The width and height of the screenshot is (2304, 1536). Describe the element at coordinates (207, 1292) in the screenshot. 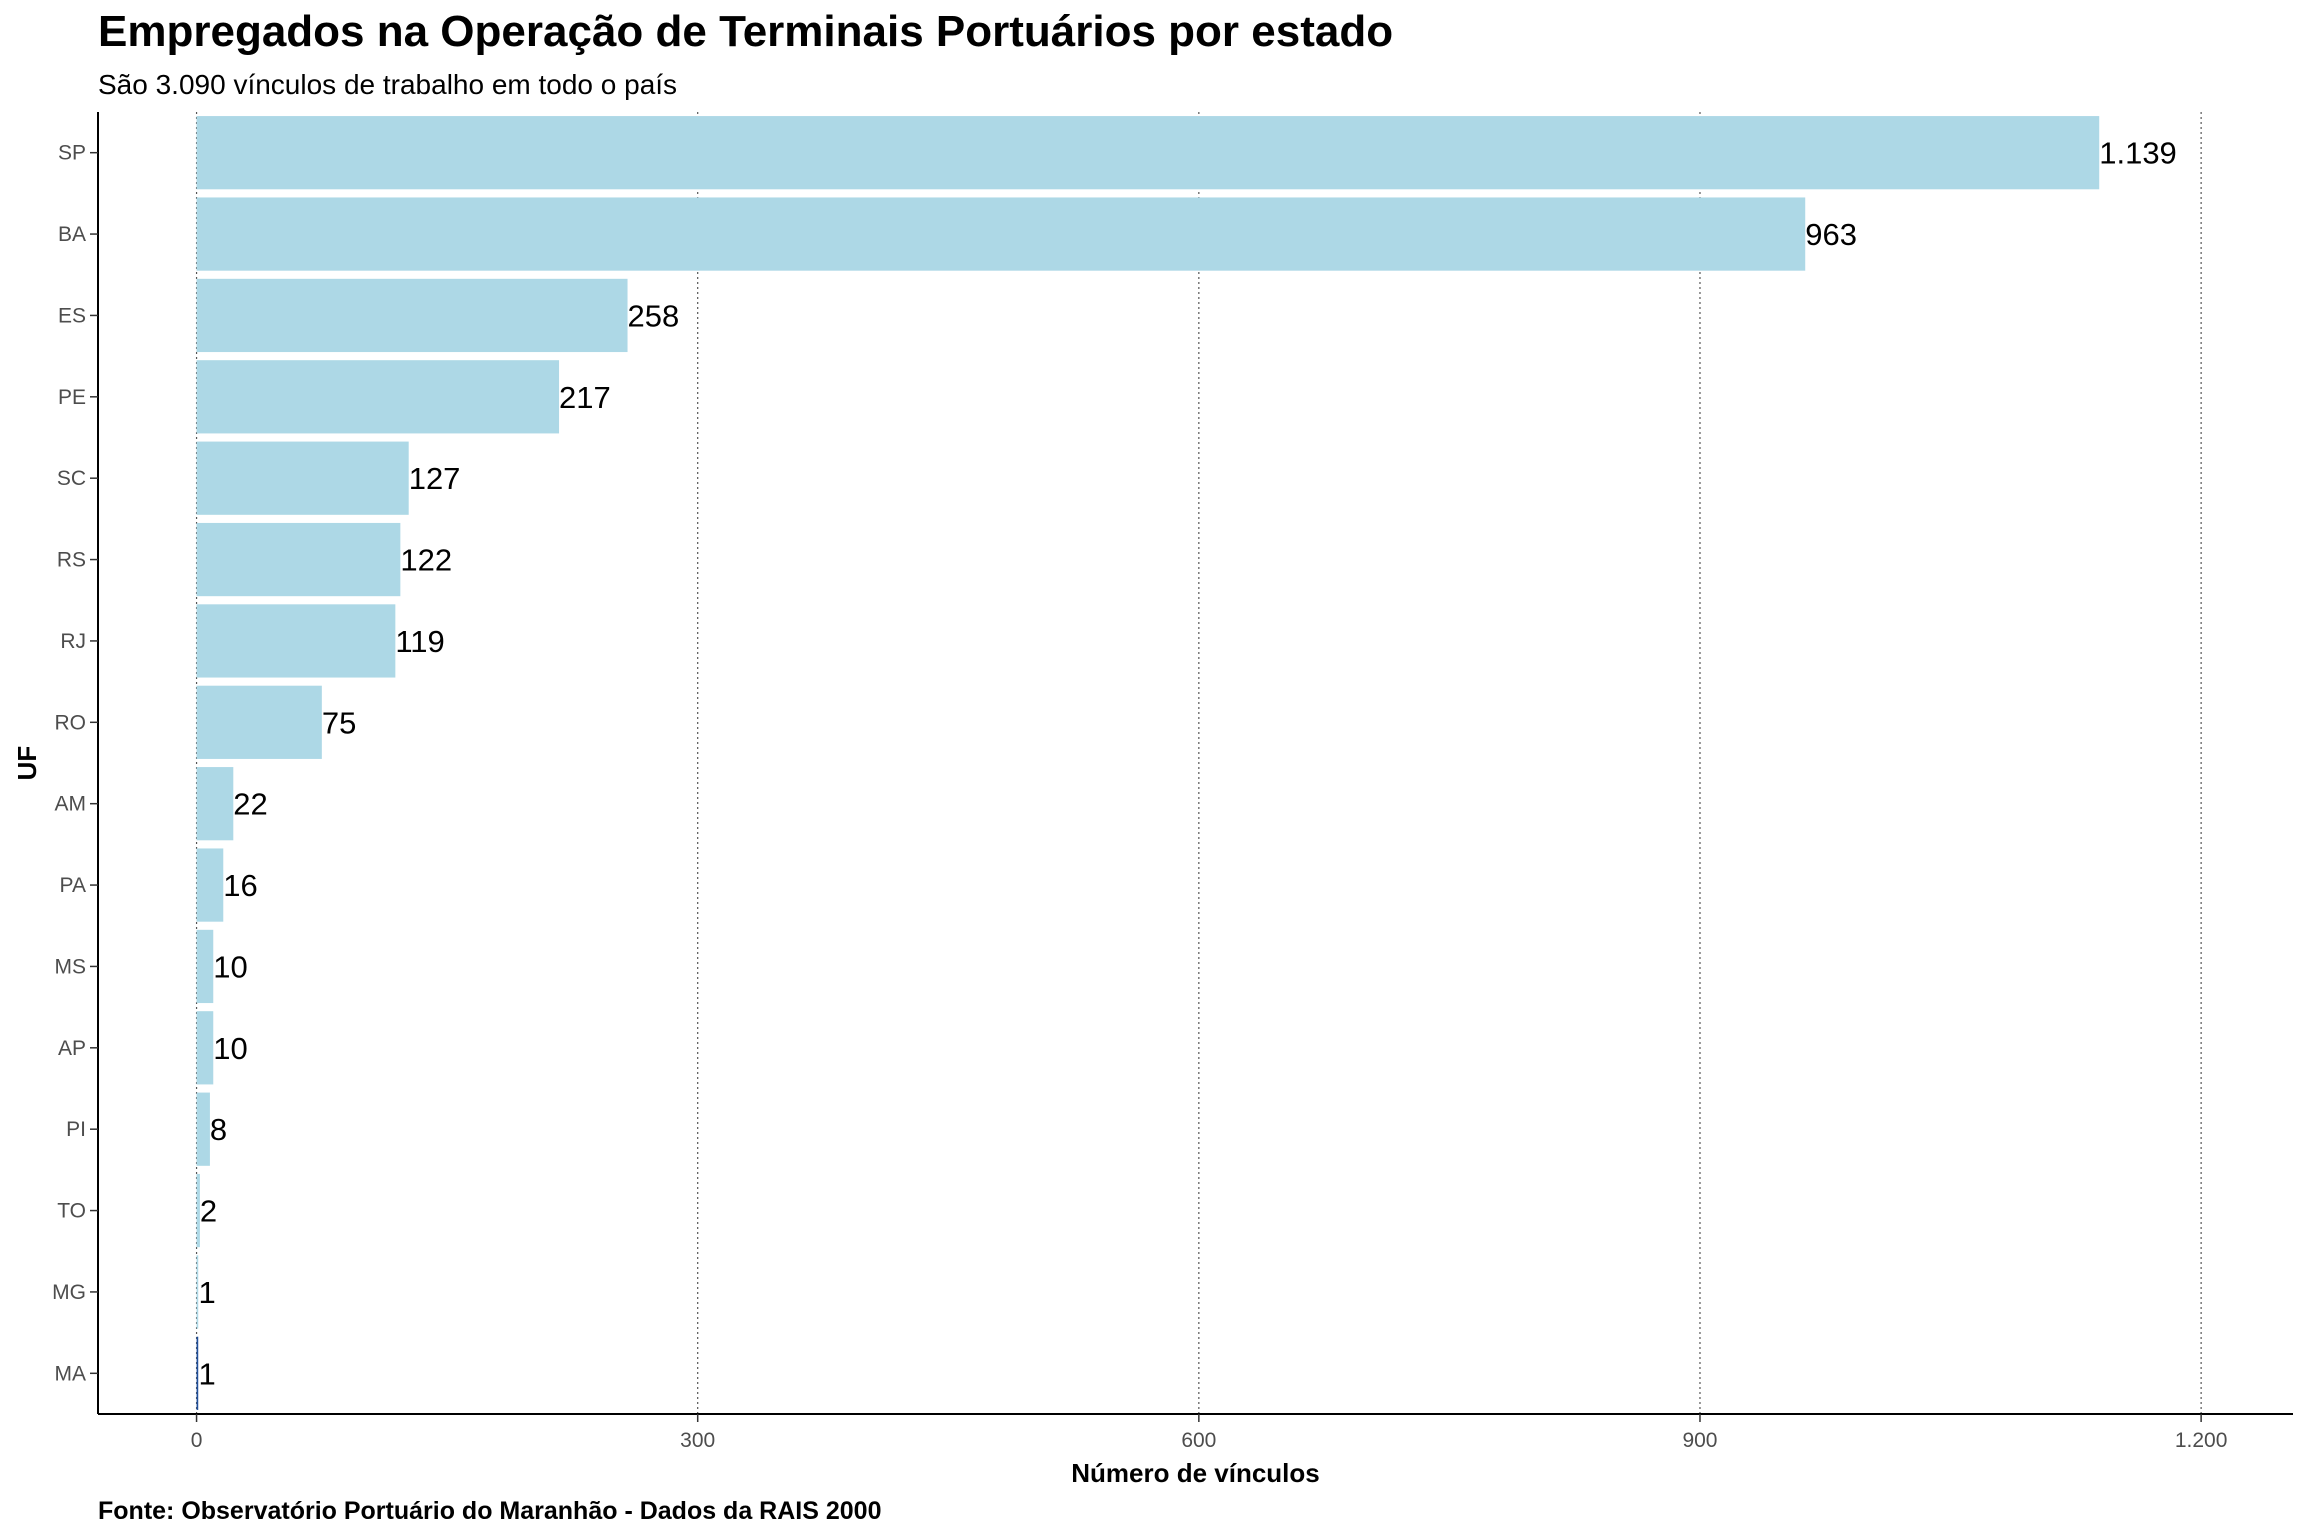

I see `data-label-mg: 1` at that location.